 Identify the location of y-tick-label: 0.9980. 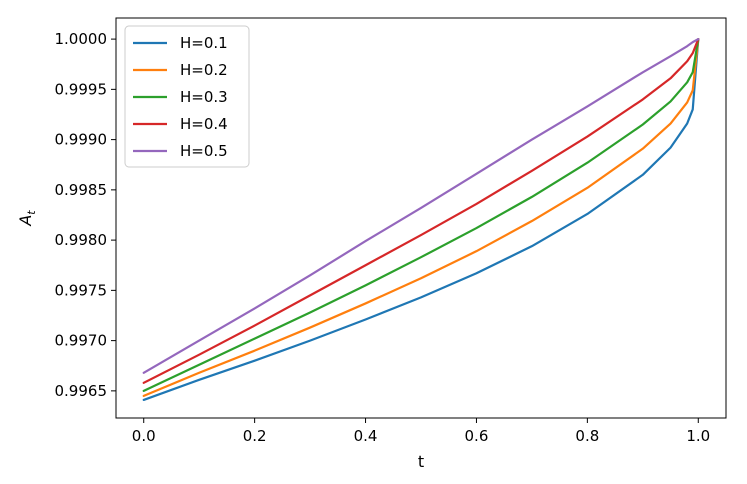
(81, 240).